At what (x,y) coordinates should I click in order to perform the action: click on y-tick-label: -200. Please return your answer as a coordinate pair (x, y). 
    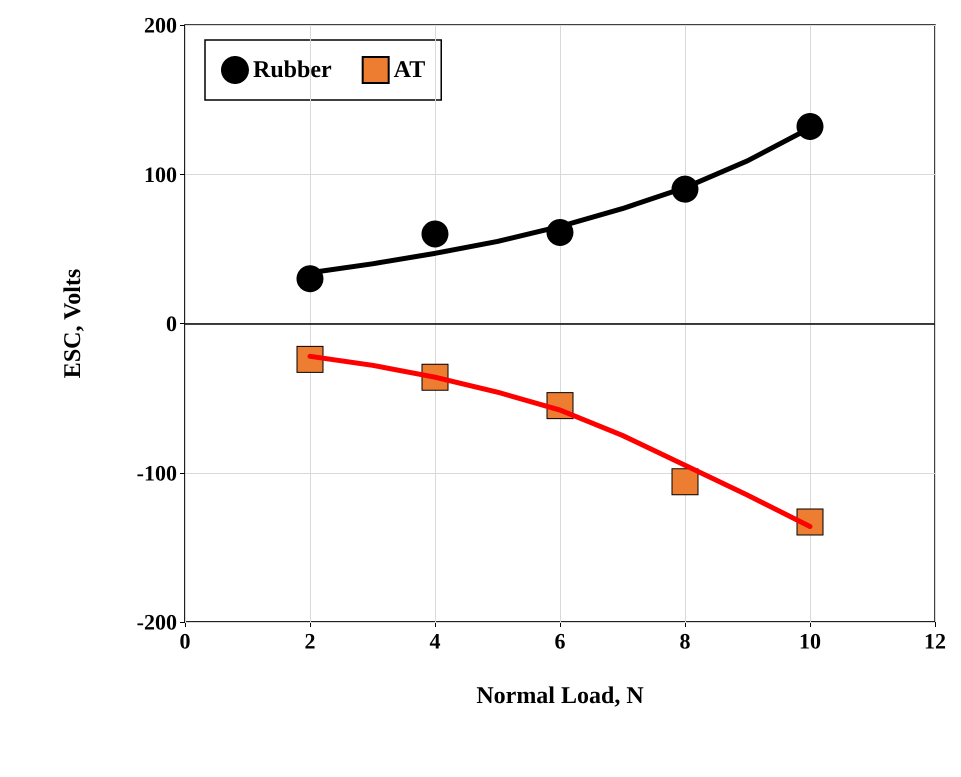
    Looking at the image, I should click on (156, 622).